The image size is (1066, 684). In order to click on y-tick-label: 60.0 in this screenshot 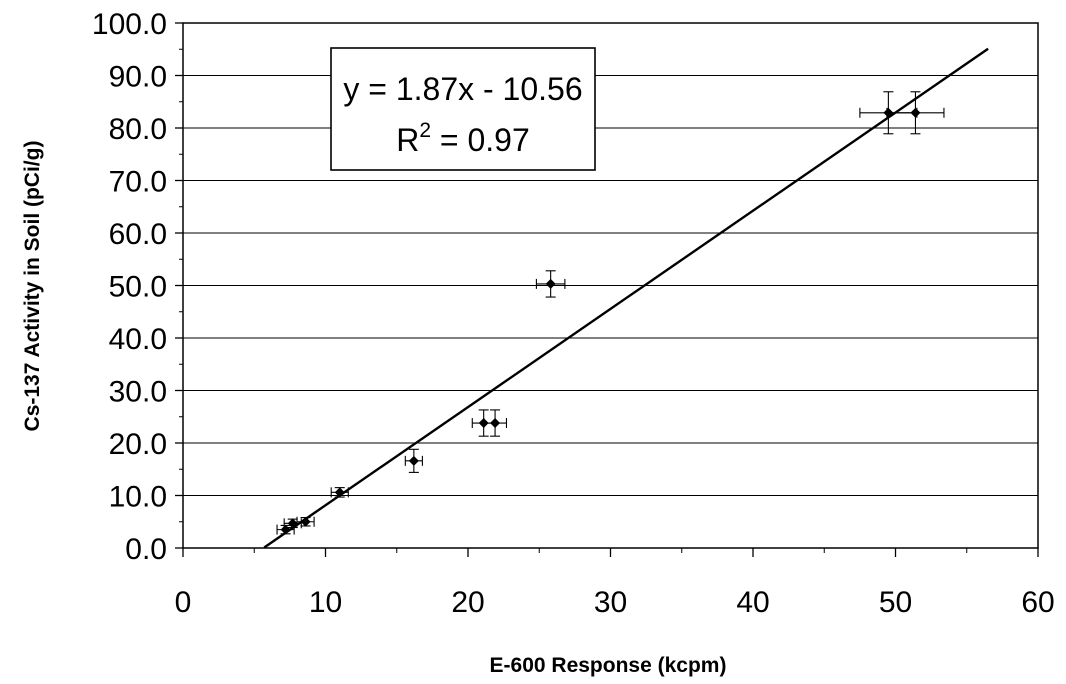, I will do `click(138, 234)`.